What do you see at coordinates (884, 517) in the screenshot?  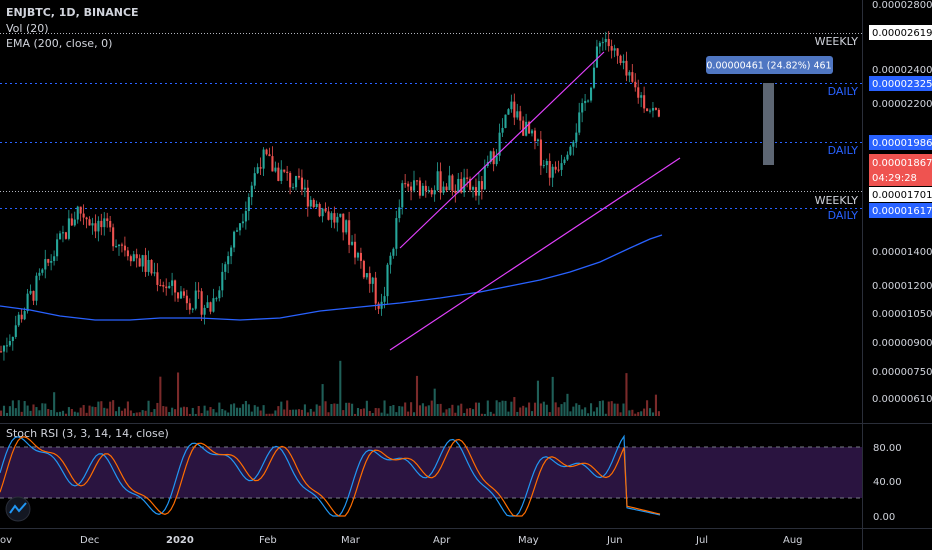 I see `stoch-tick: 0.00` at bounding box center [884, 517].